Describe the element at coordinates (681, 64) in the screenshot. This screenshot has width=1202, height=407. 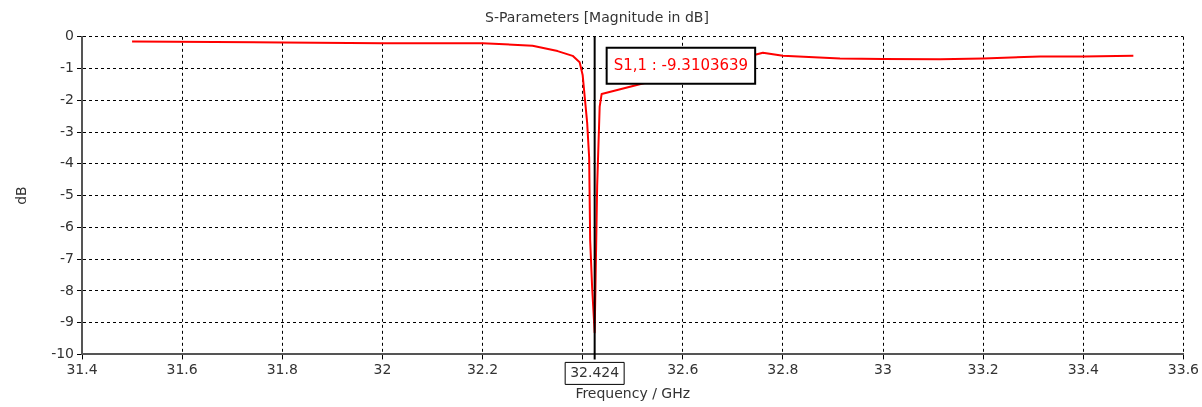
I see `annotation: S1,1 : -9.3103639` at that location.